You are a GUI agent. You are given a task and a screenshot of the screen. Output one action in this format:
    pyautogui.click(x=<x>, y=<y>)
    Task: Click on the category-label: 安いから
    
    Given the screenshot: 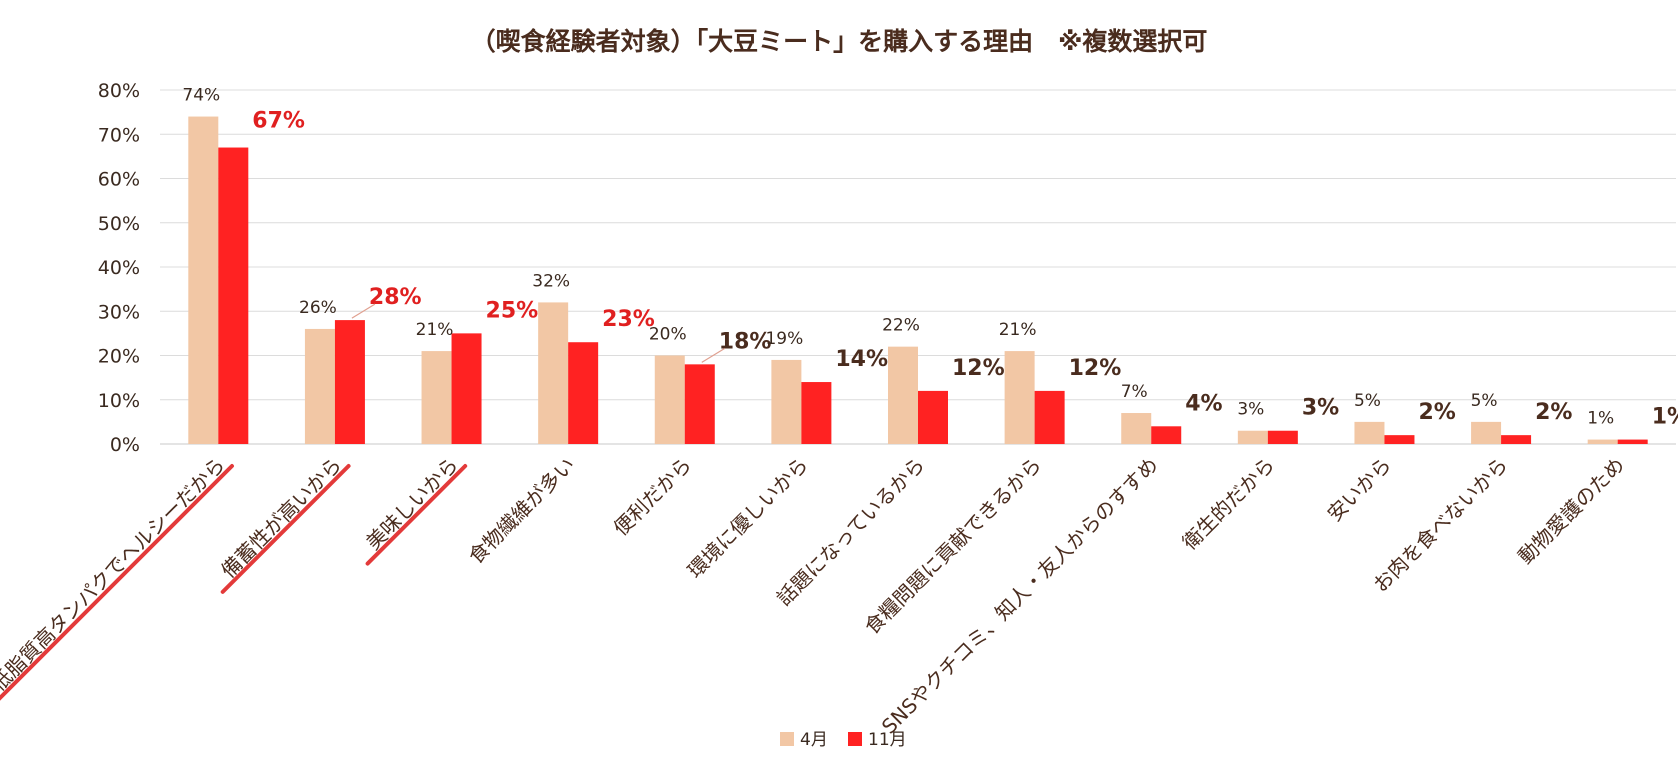 What is the action you would take?
    pyautogui.click(x=1359, y=490)
    